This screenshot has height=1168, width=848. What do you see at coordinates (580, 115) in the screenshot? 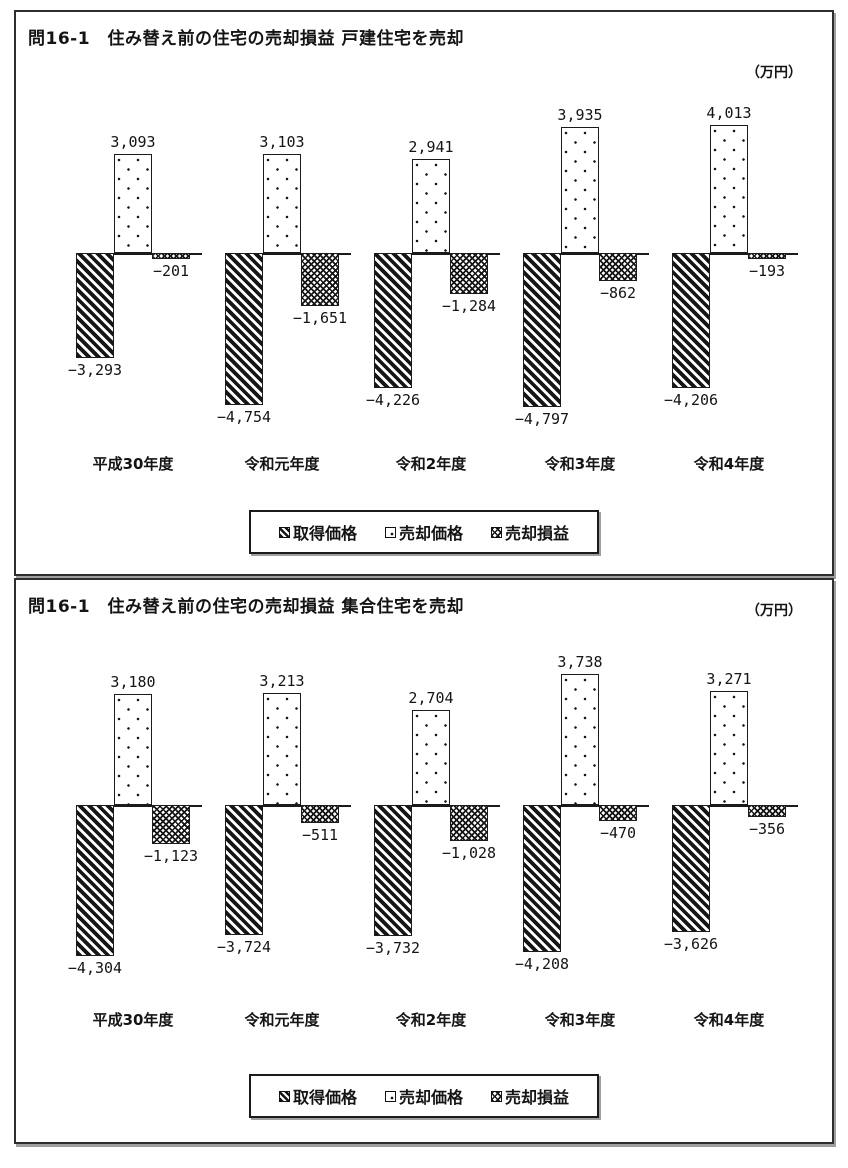
I see `value-label: 3,935` at bounding box center [580, 115].